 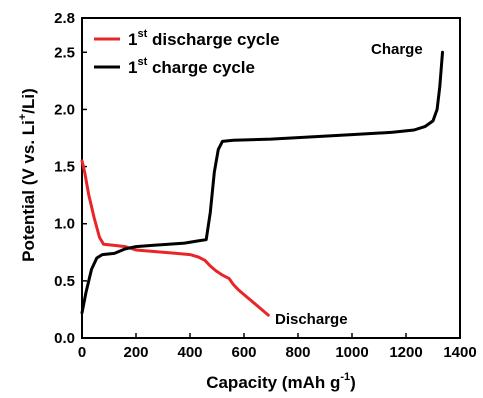 I want to click on y-tick-label: 1.0, so click(x=64, y=224).